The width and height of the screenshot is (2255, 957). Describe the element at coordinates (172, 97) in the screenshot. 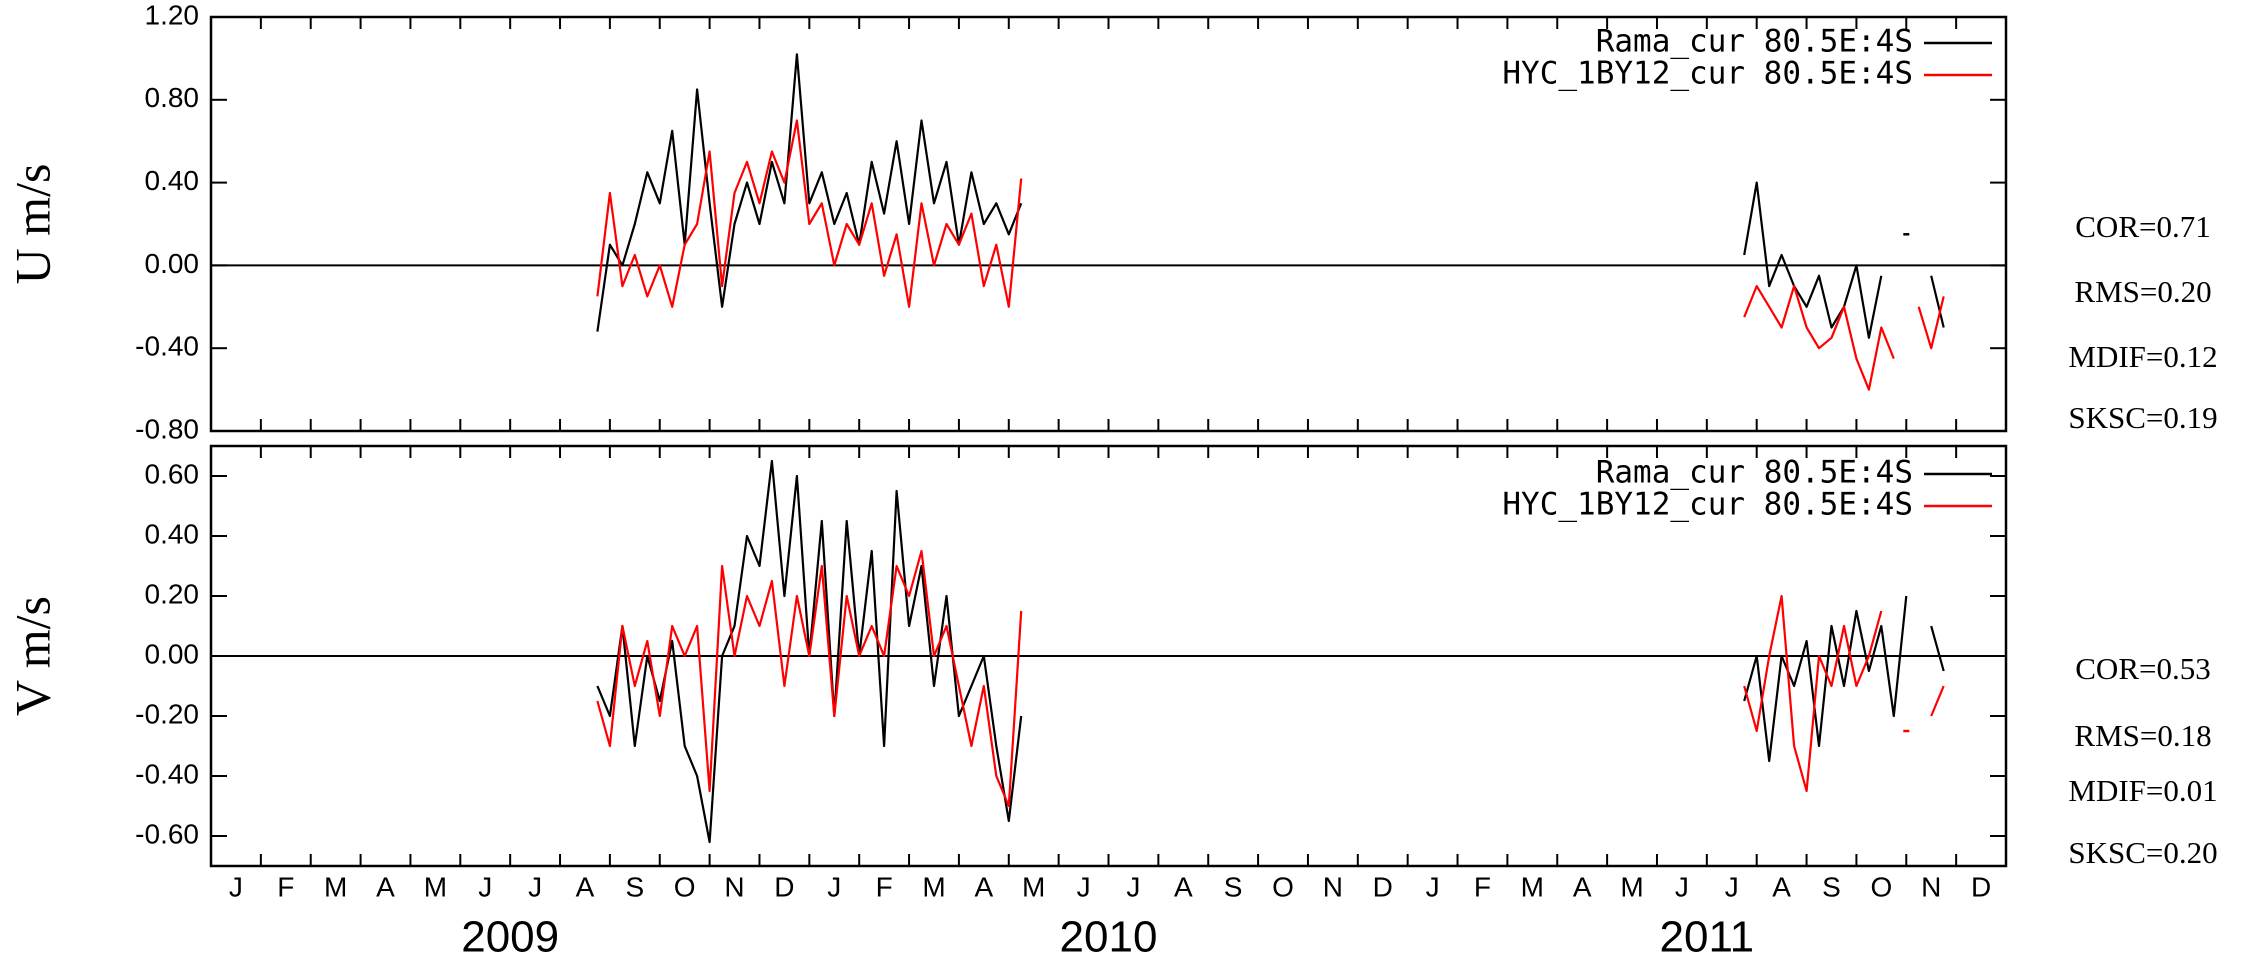

I see `y-tick-label: 0.80` at that location.